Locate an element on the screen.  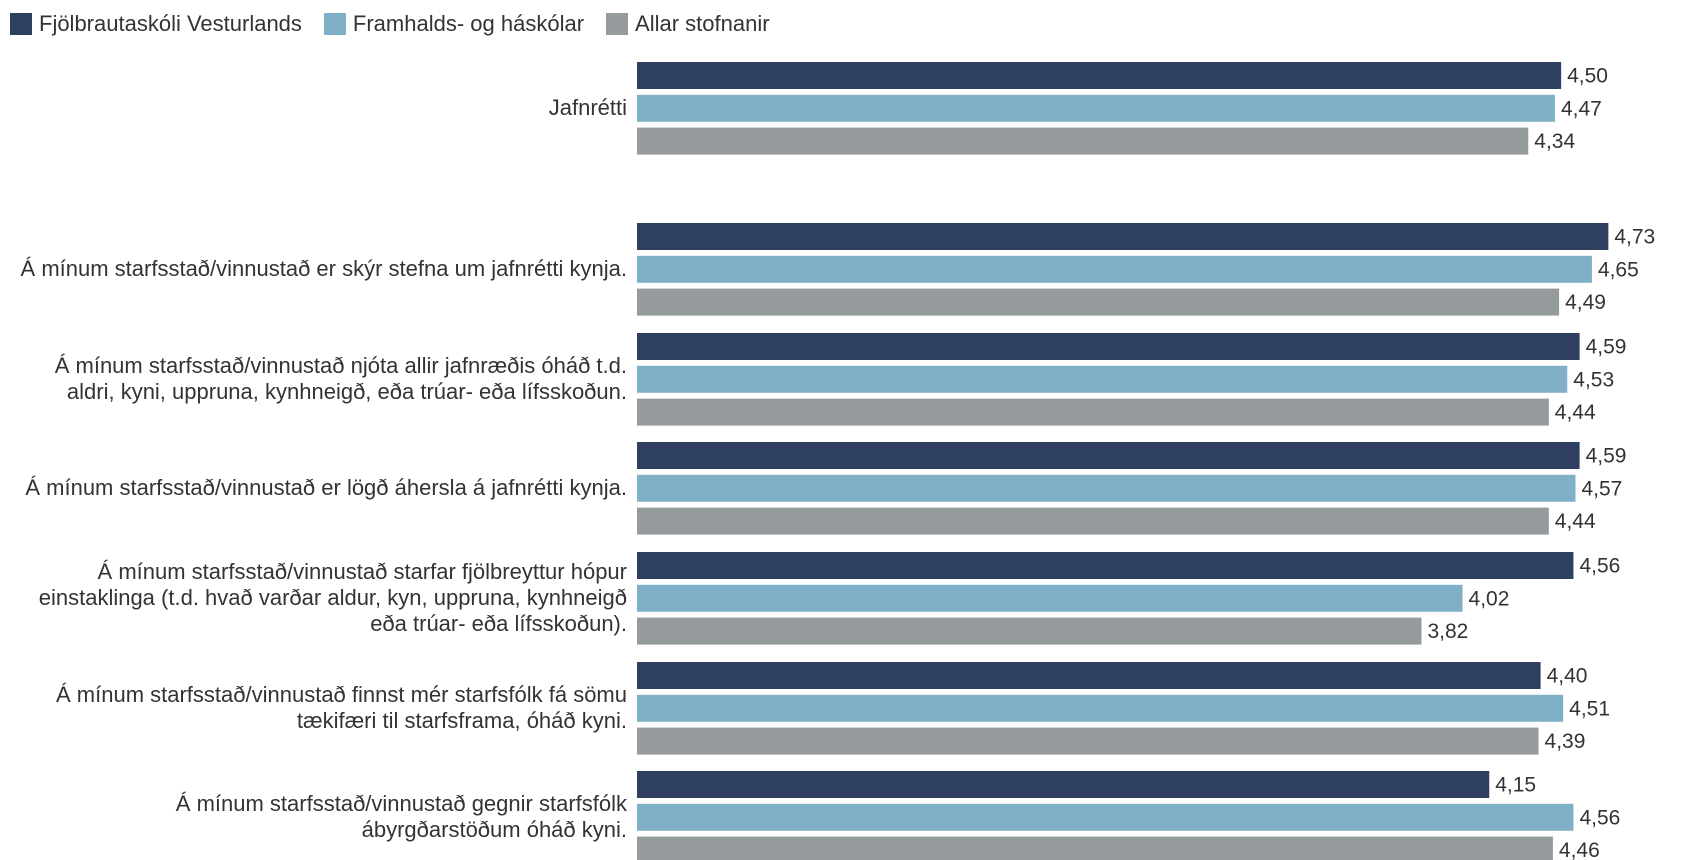
value-label-3-2: 4,44 is located at coordinates (1575, 521).